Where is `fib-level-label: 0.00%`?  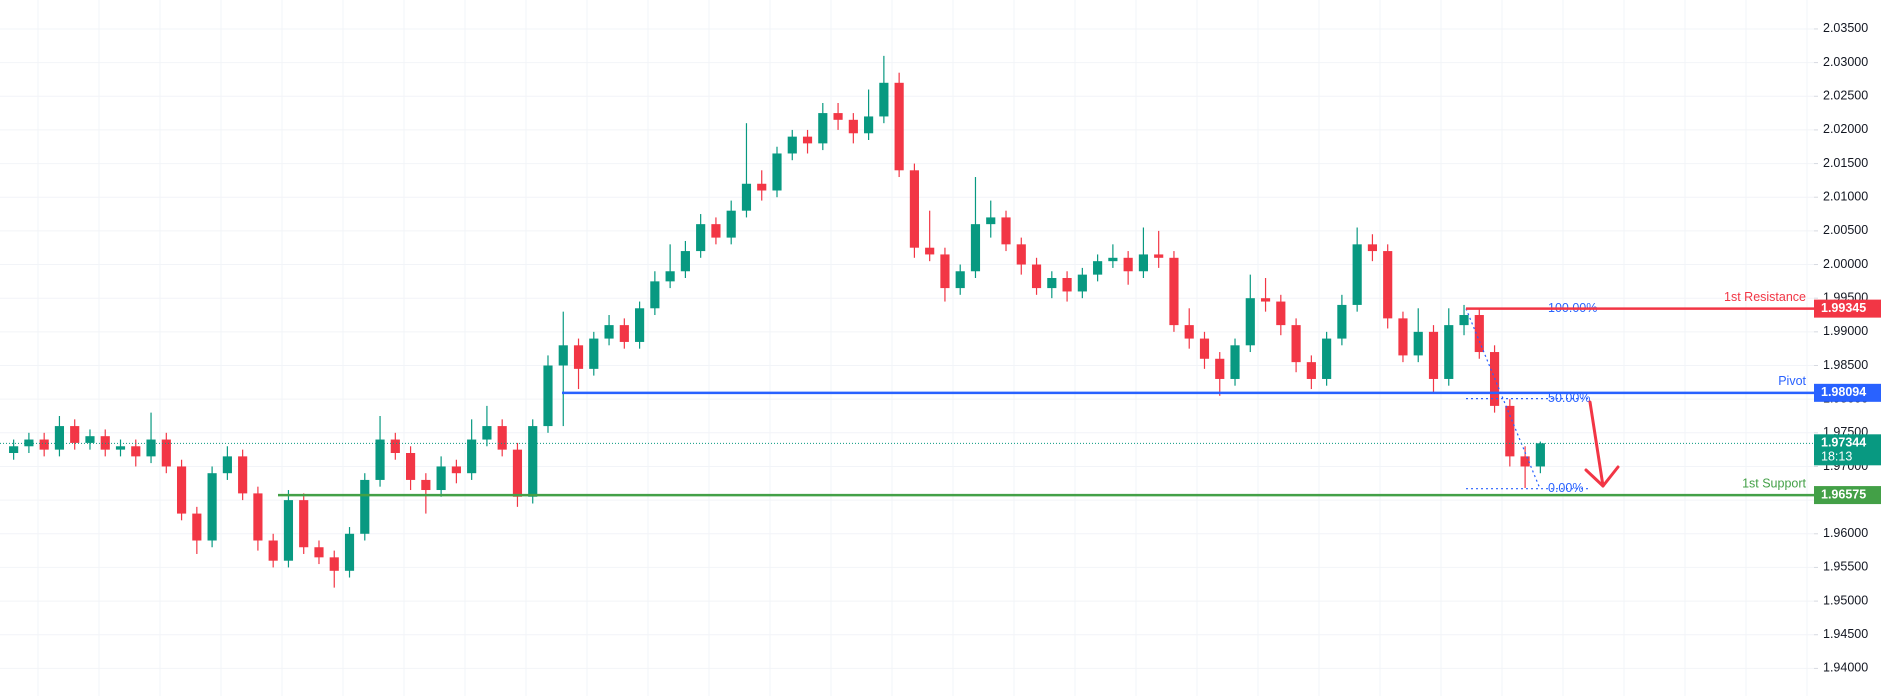
fib-level-label: 0.00% is located at coordinates (1565, 488).